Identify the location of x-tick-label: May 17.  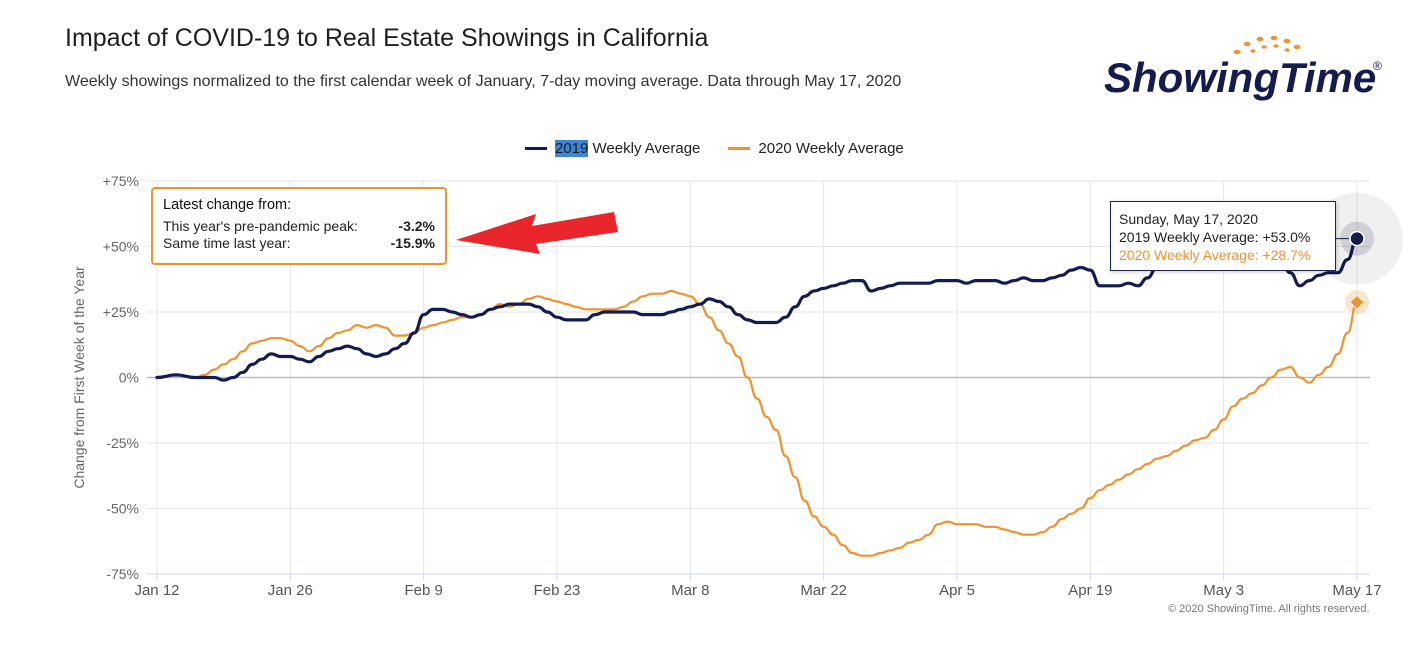
(1356, 590).